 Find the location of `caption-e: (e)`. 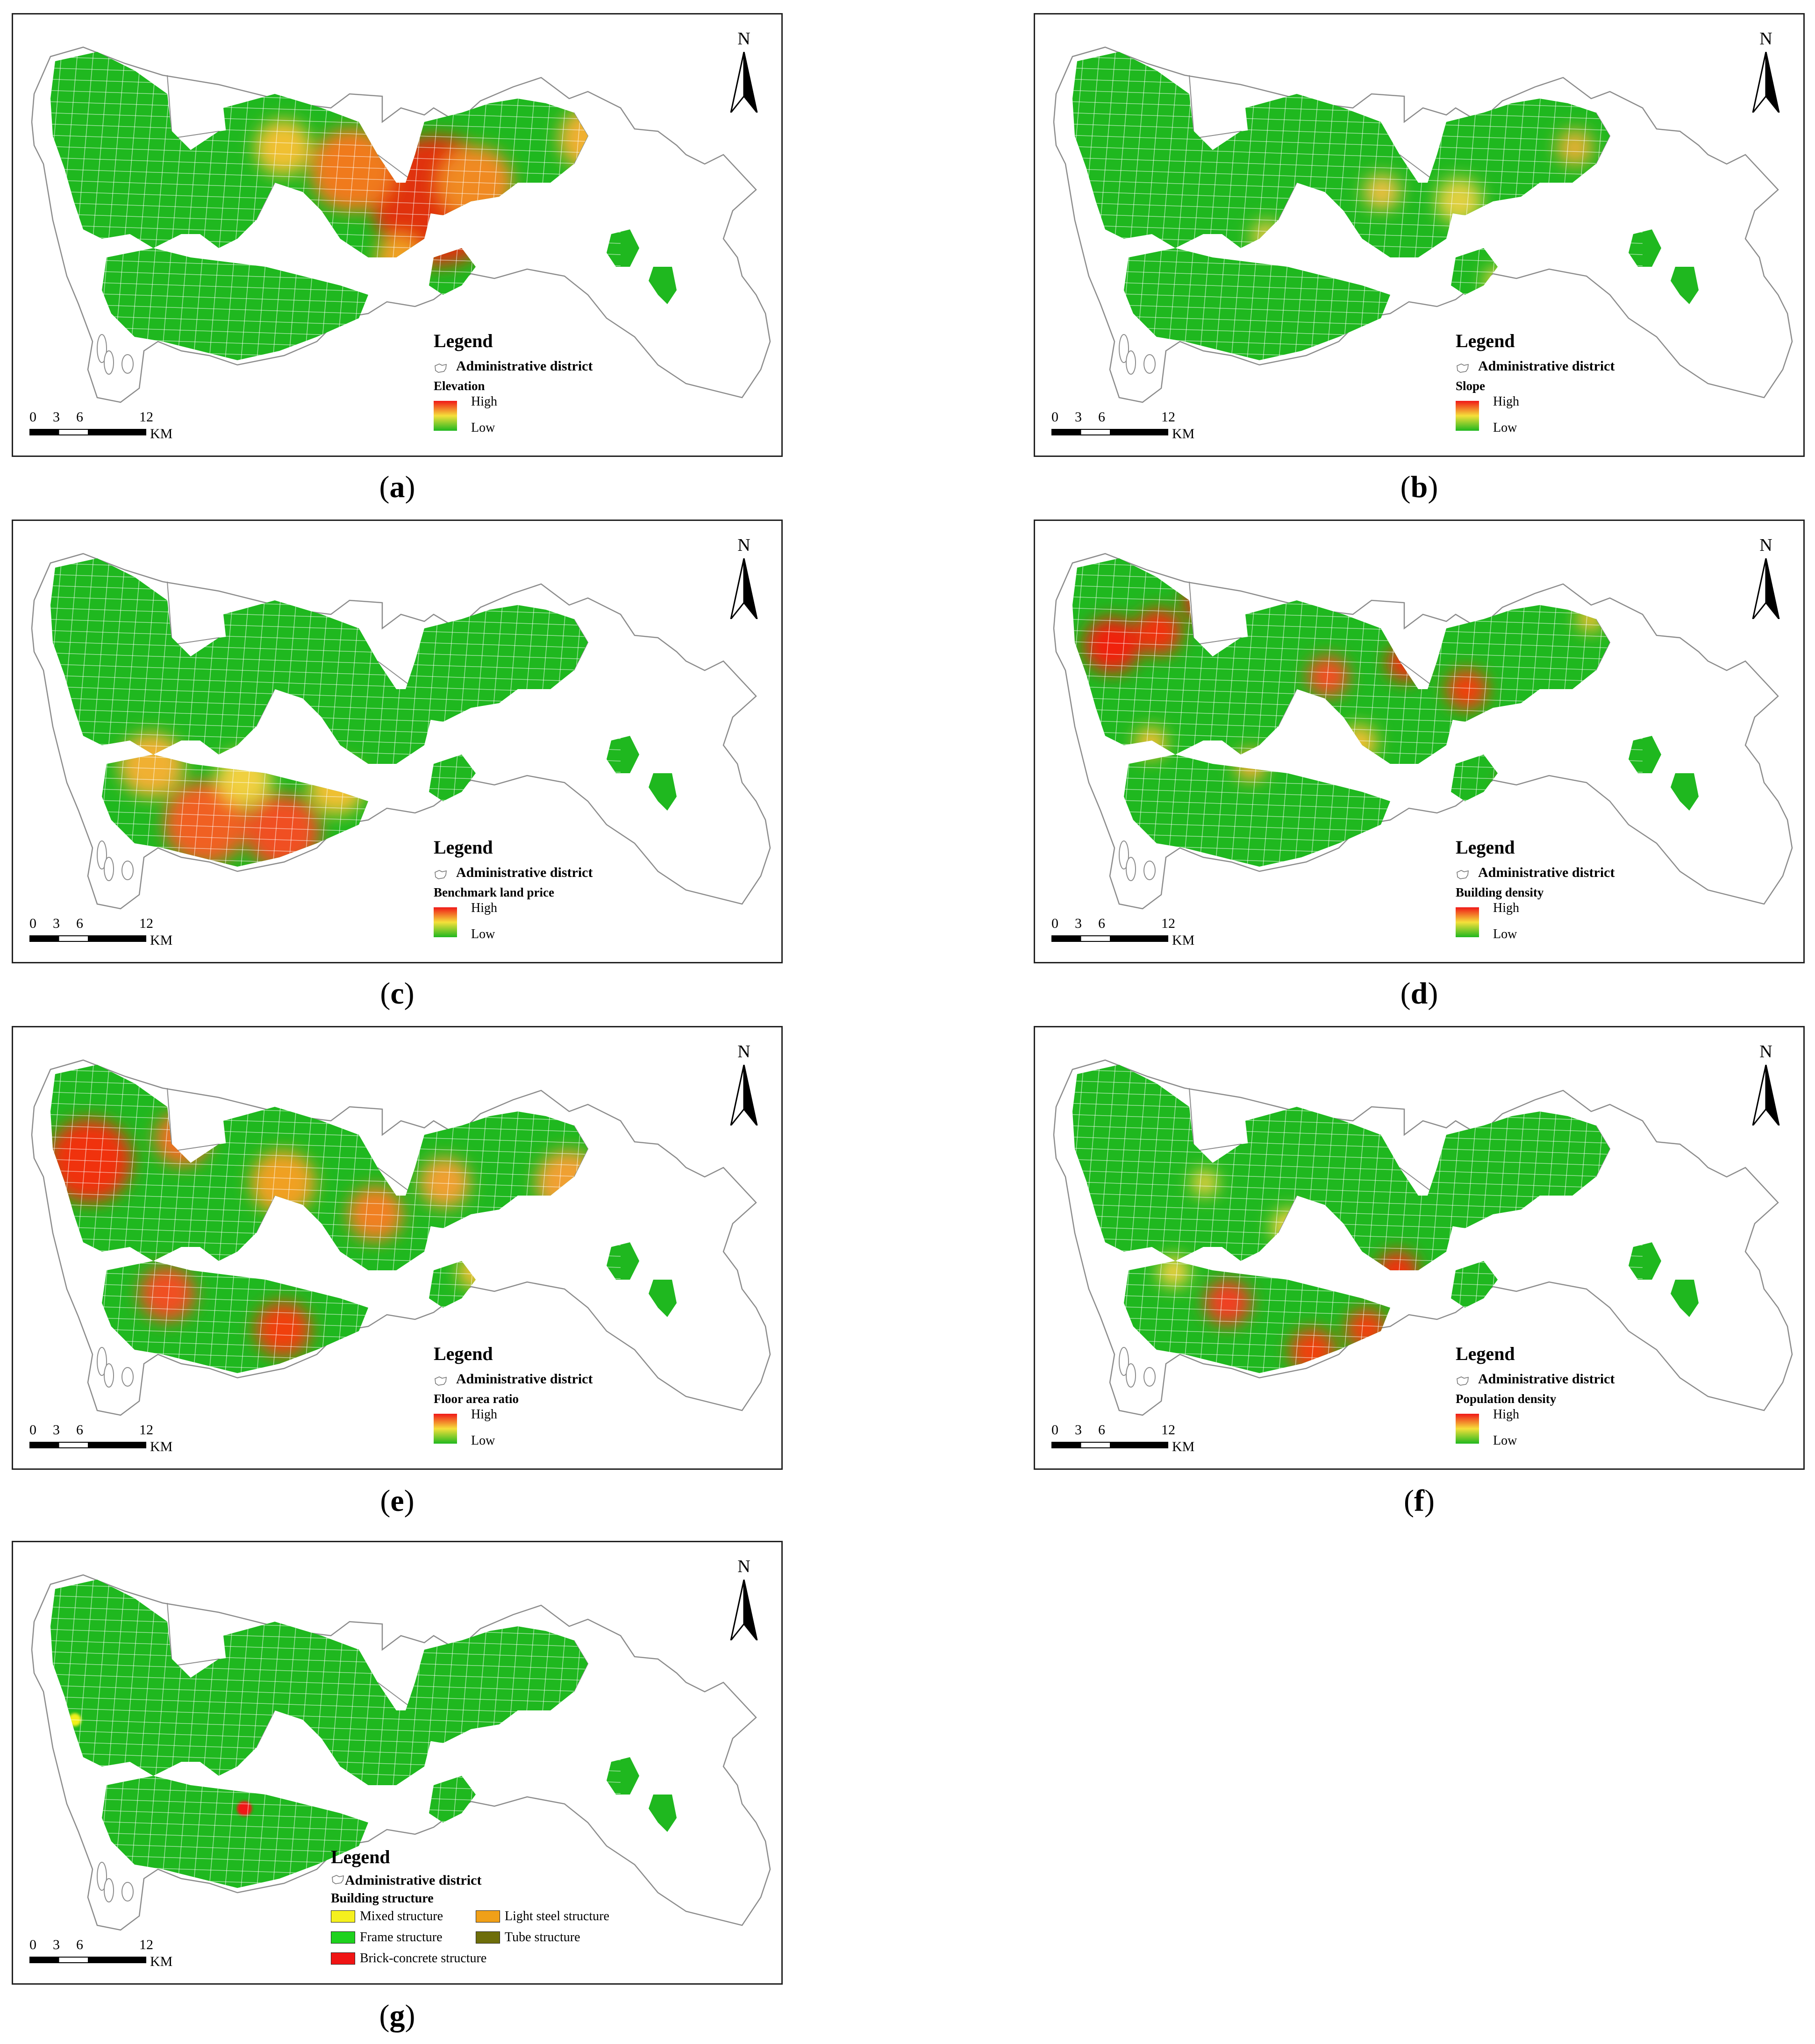

caption-e: (e) is located at coordinates (397, 1501).